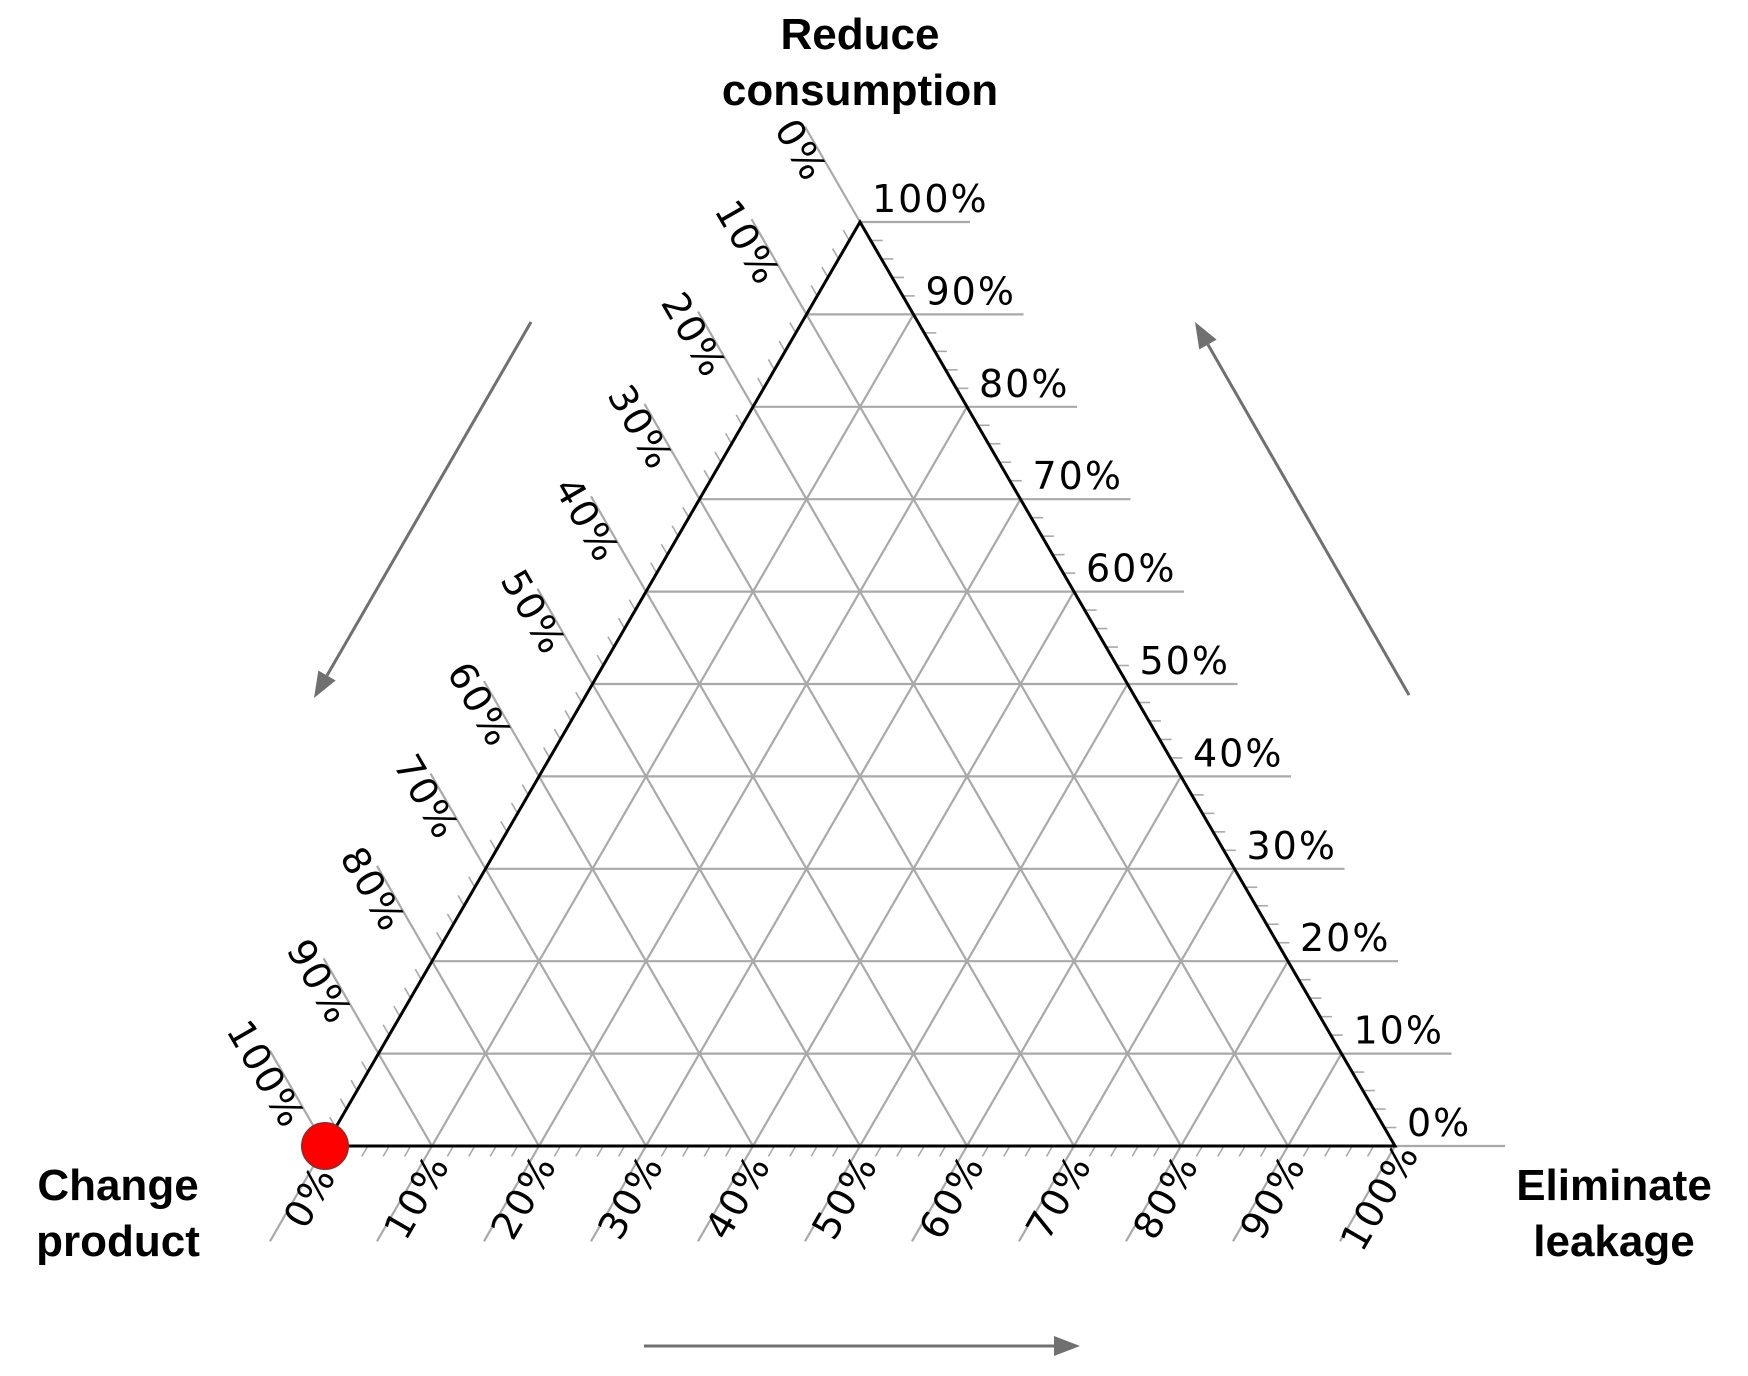 Image resolution: width=1748 pixels, height=1376 pixels. I want to click on tick-label-right-70: 70%, so click(1078, 476).